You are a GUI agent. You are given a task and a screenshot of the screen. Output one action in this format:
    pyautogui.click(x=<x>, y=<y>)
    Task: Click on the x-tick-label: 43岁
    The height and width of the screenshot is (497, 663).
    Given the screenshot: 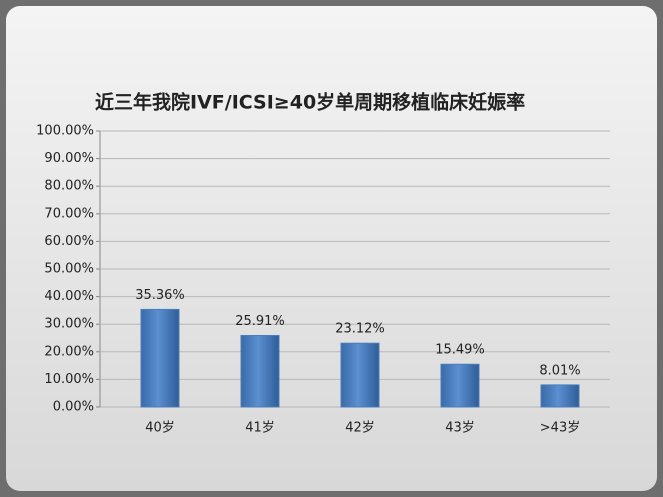 What is the action you would take?
    pyautogui.click(x=460, y=428)
    